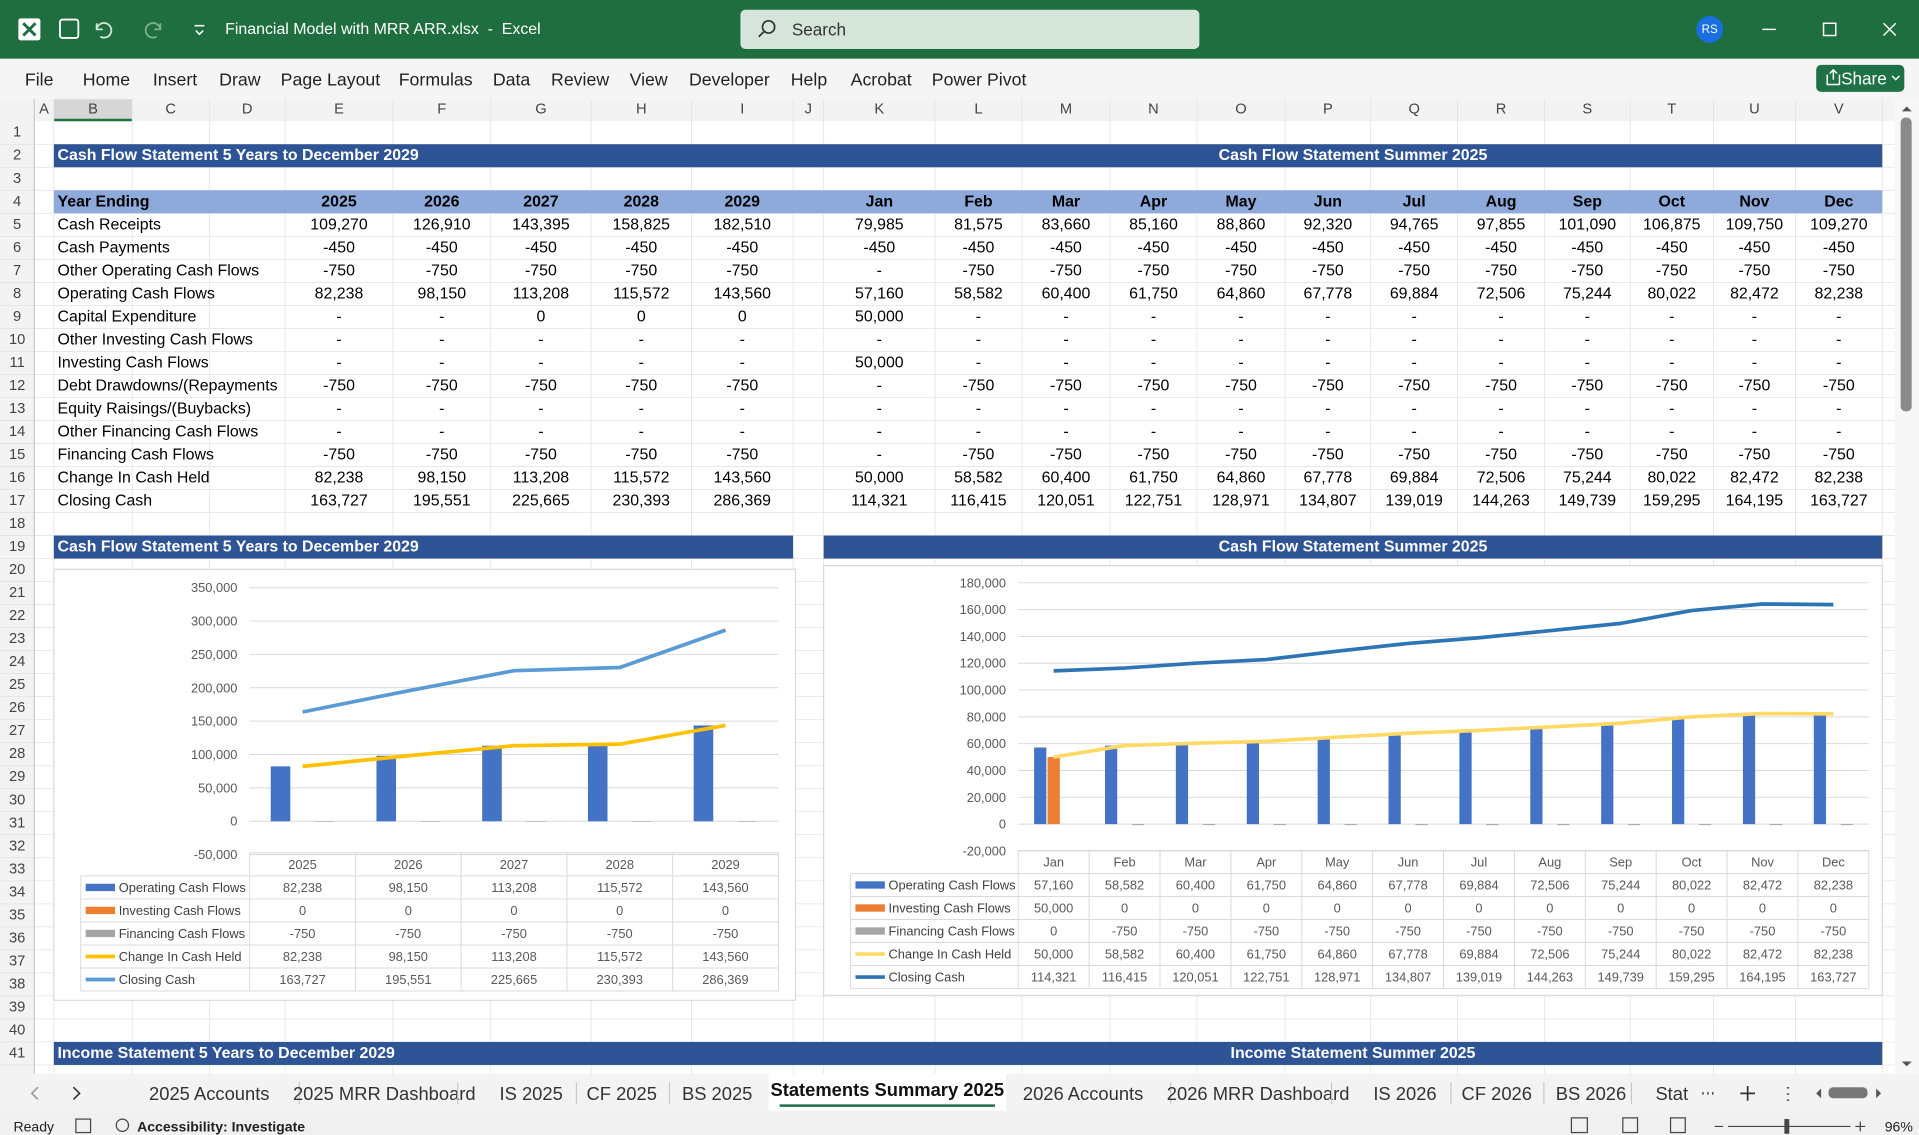  I want to click on column-heading: Feb, so click(978, 201).